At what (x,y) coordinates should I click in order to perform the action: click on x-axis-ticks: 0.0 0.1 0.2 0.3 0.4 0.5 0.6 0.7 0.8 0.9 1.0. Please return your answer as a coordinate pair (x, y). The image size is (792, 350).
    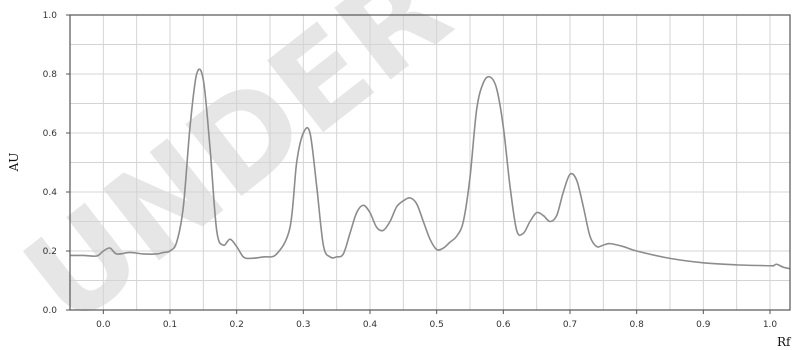
    Looking at the image, I should click on (436, 320).